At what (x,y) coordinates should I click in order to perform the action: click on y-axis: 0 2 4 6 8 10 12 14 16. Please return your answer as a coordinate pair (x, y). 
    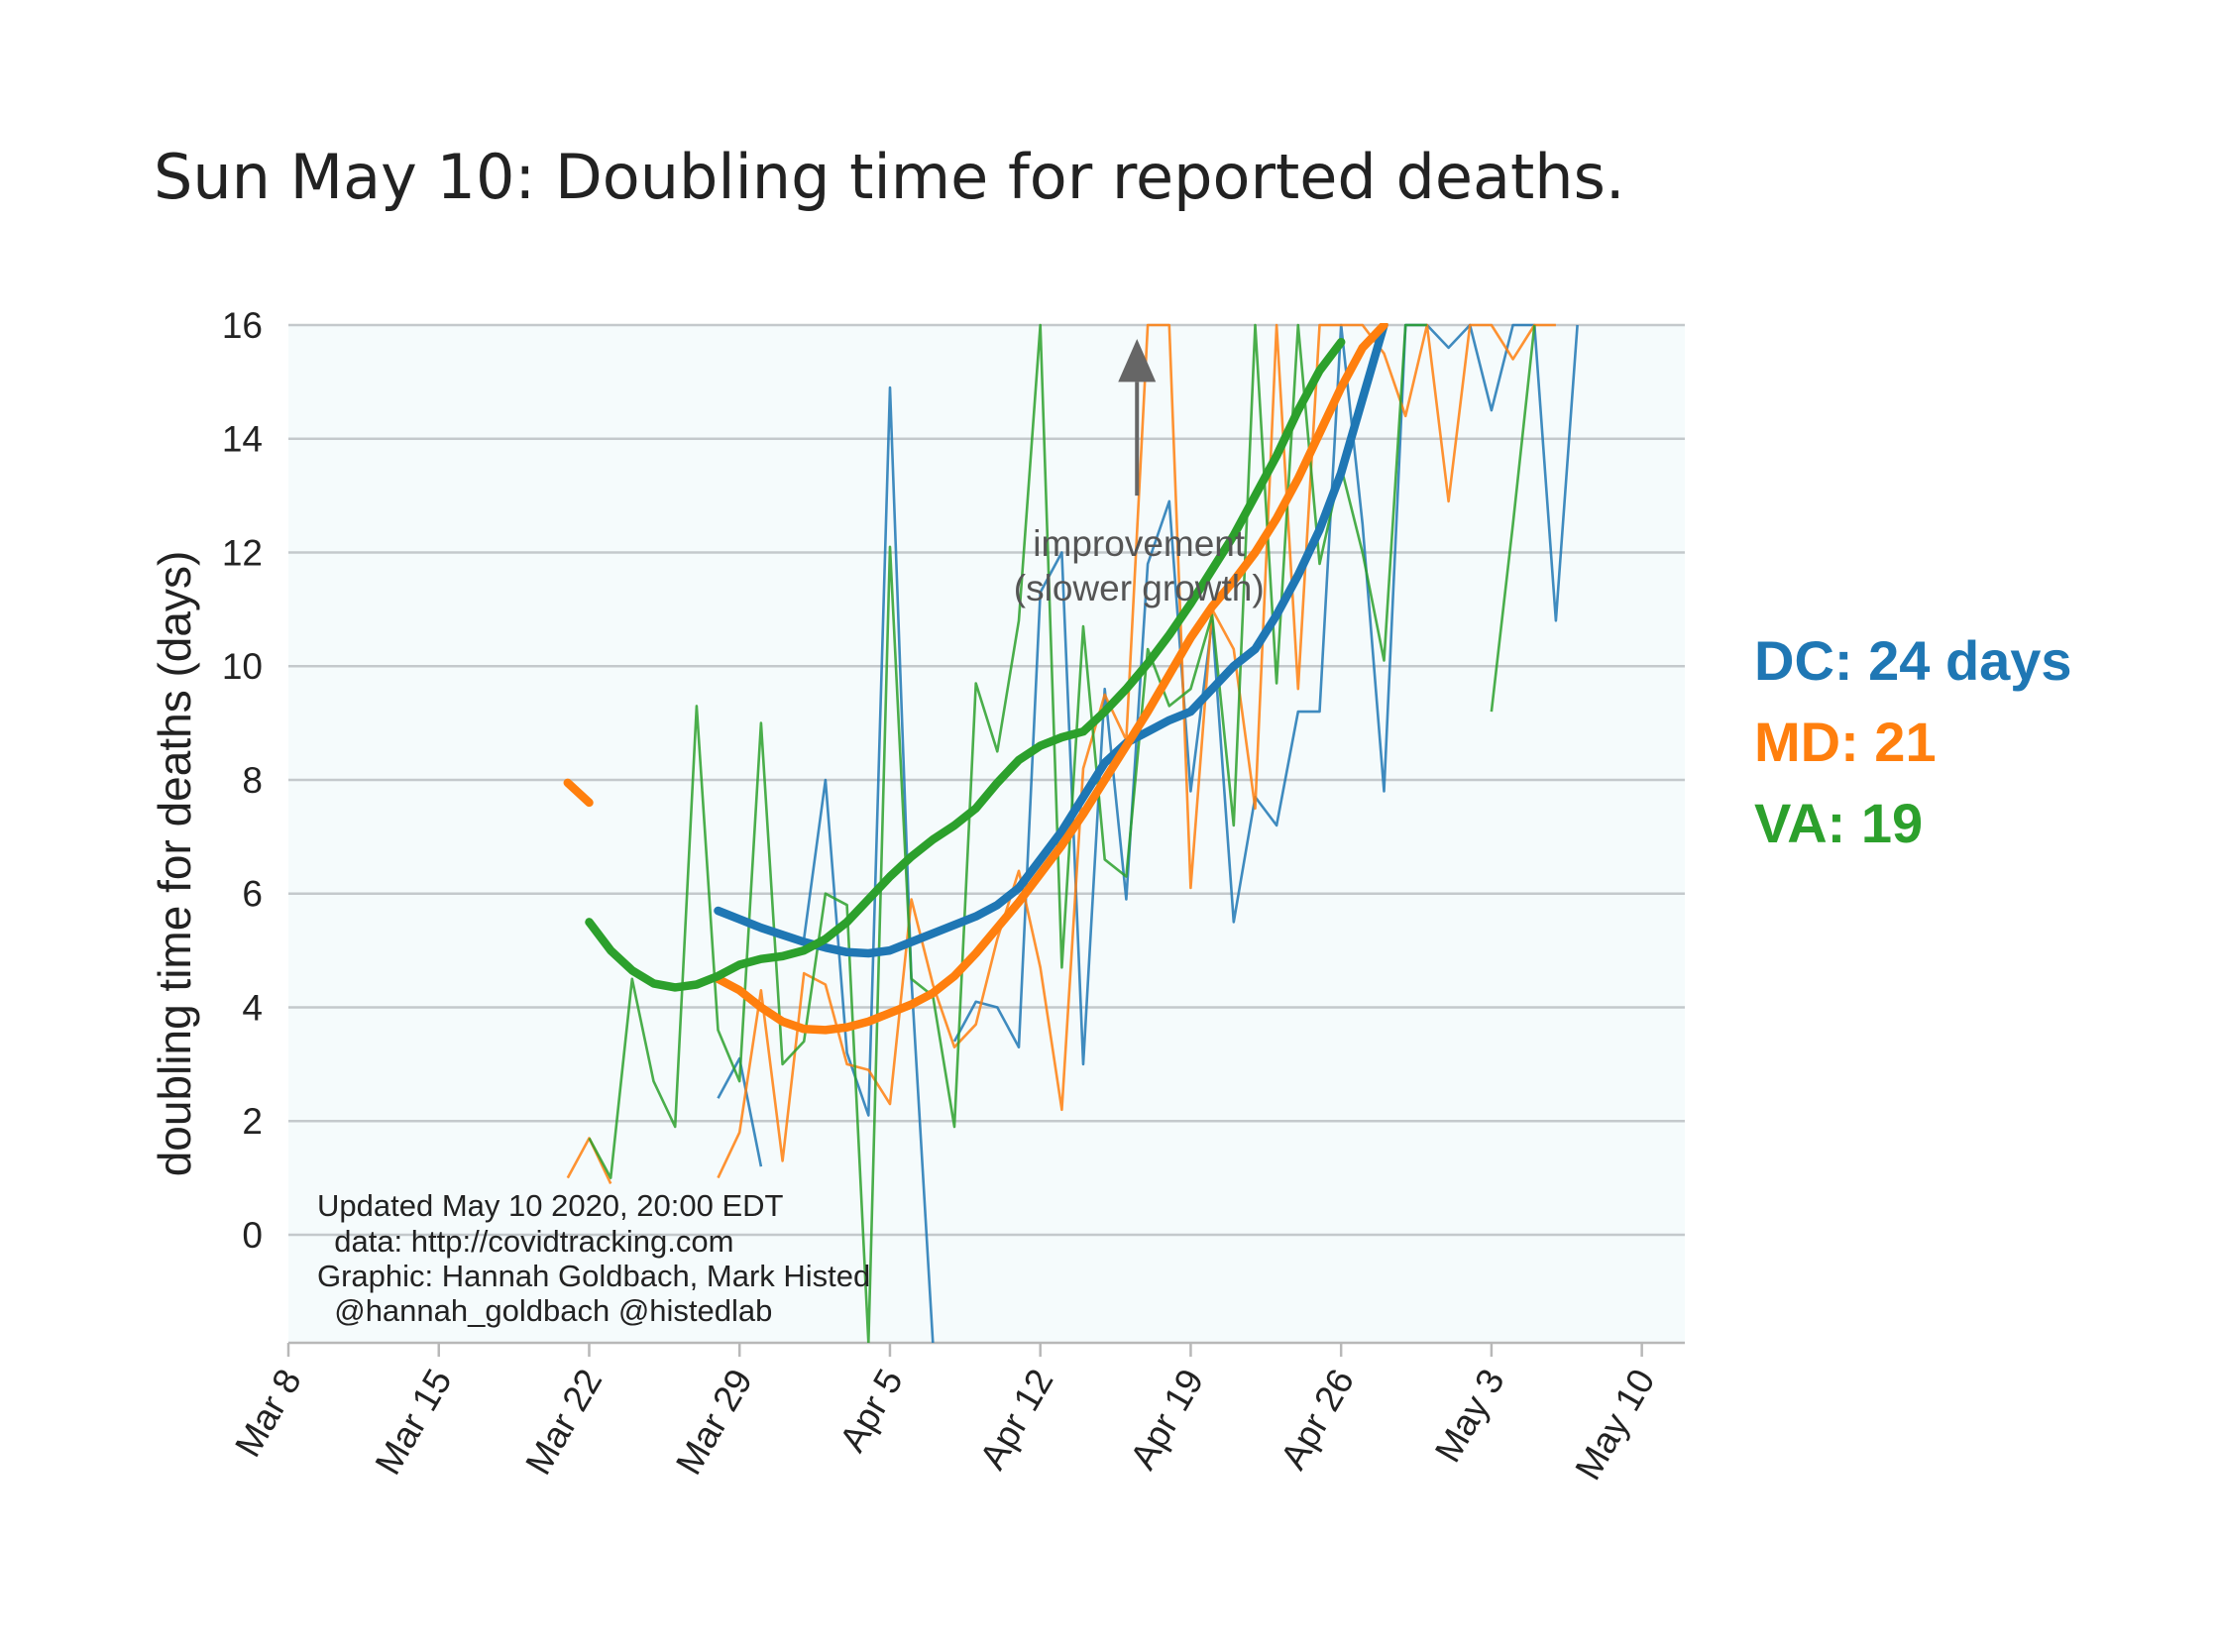
    Looking at the image, I should click on (242, 780).